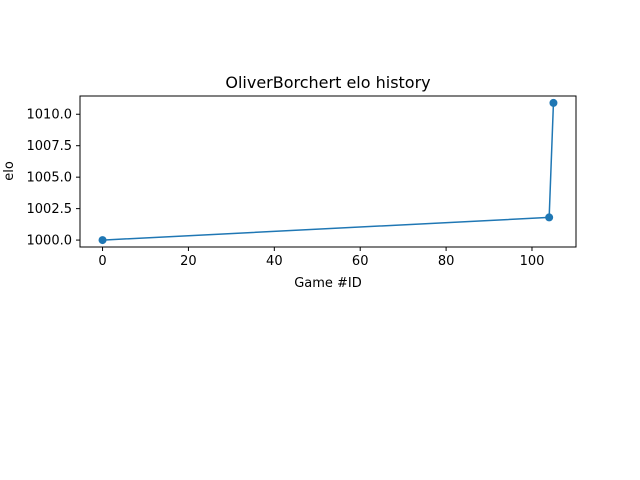 The image size is (640, 480). Describe the element at coordinates (50, 115) in the screenshot. I see `y-tick-label: 1010.0` at that location.